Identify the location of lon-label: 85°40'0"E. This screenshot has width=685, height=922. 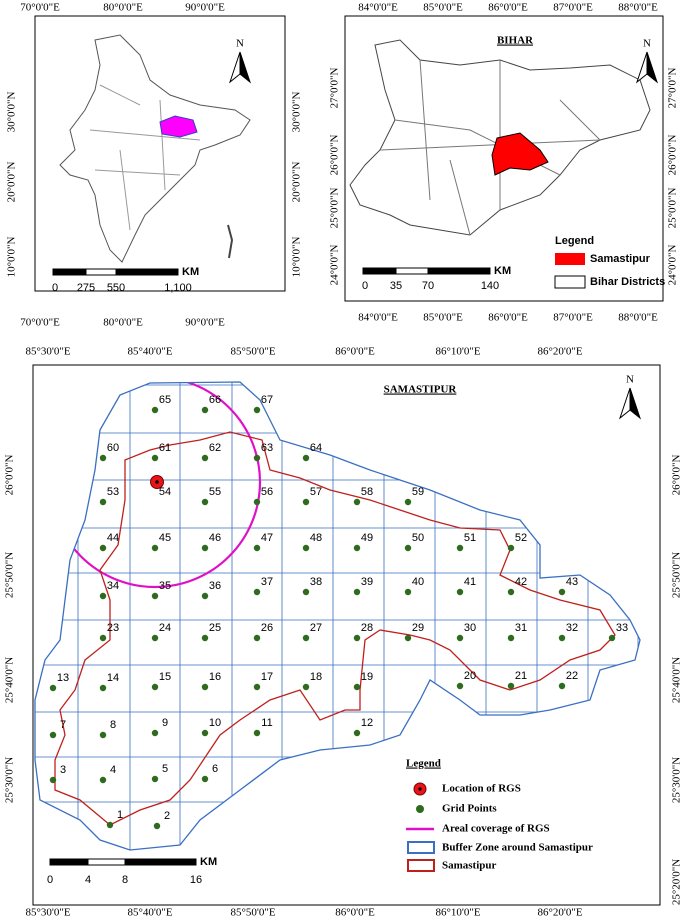
(149, 352).